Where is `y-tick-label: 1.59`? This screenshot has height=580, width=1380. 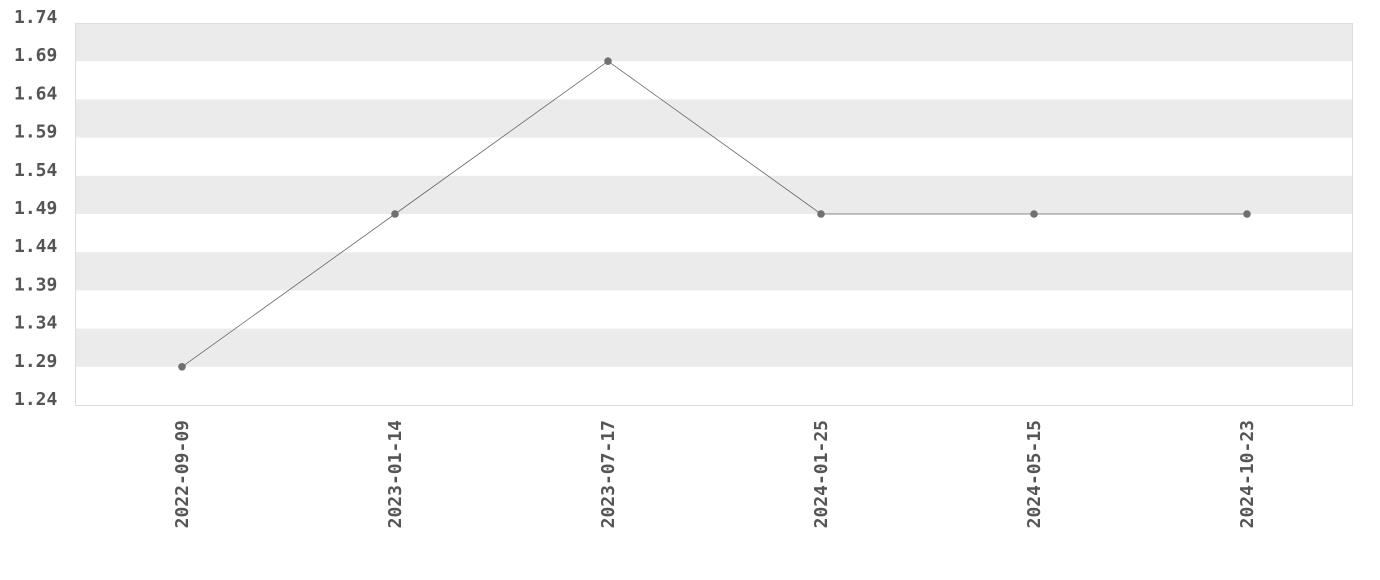
y-tick-label: 1.59 is located at coordinates (35, 132).